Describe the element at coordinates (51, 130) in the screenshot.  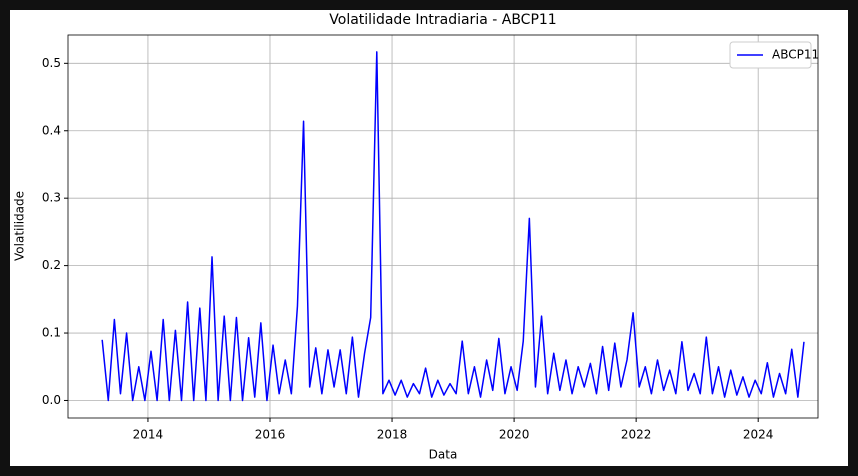
I see `y-tick-label: 0.4` at that location.